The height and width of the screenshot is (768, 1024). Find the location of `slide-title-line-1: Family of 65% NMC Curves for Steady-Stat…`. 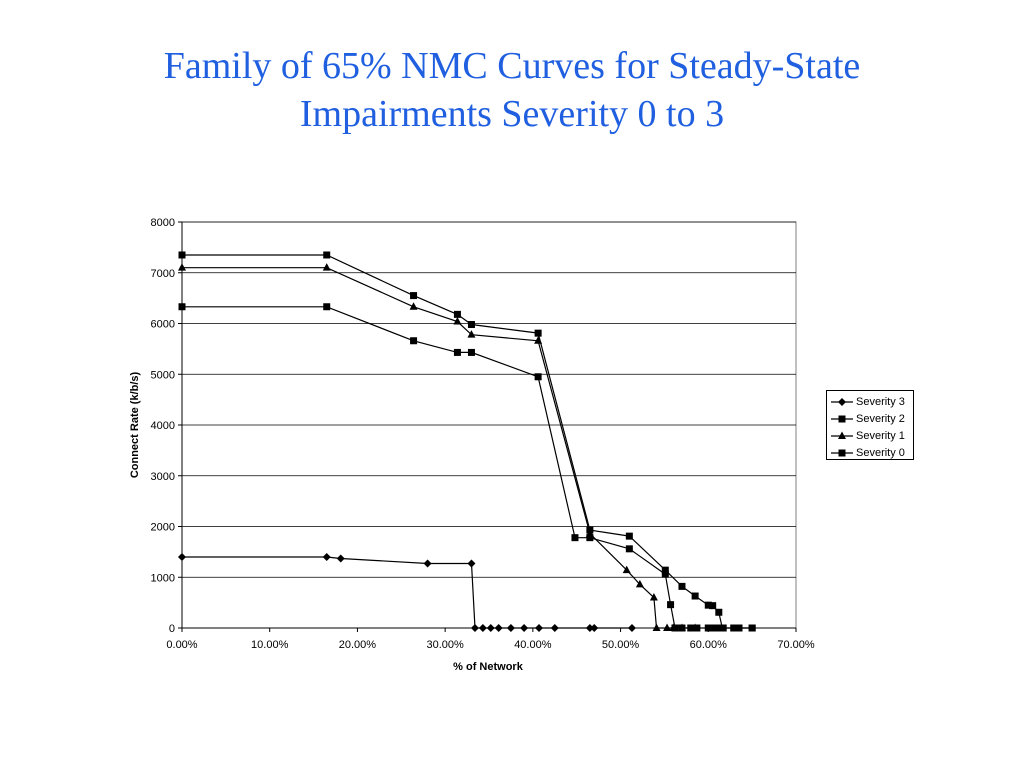

slide-title-line-1: Family of 65% NMC Curves for Steady-Stat… is located at coordinates (512, 66).